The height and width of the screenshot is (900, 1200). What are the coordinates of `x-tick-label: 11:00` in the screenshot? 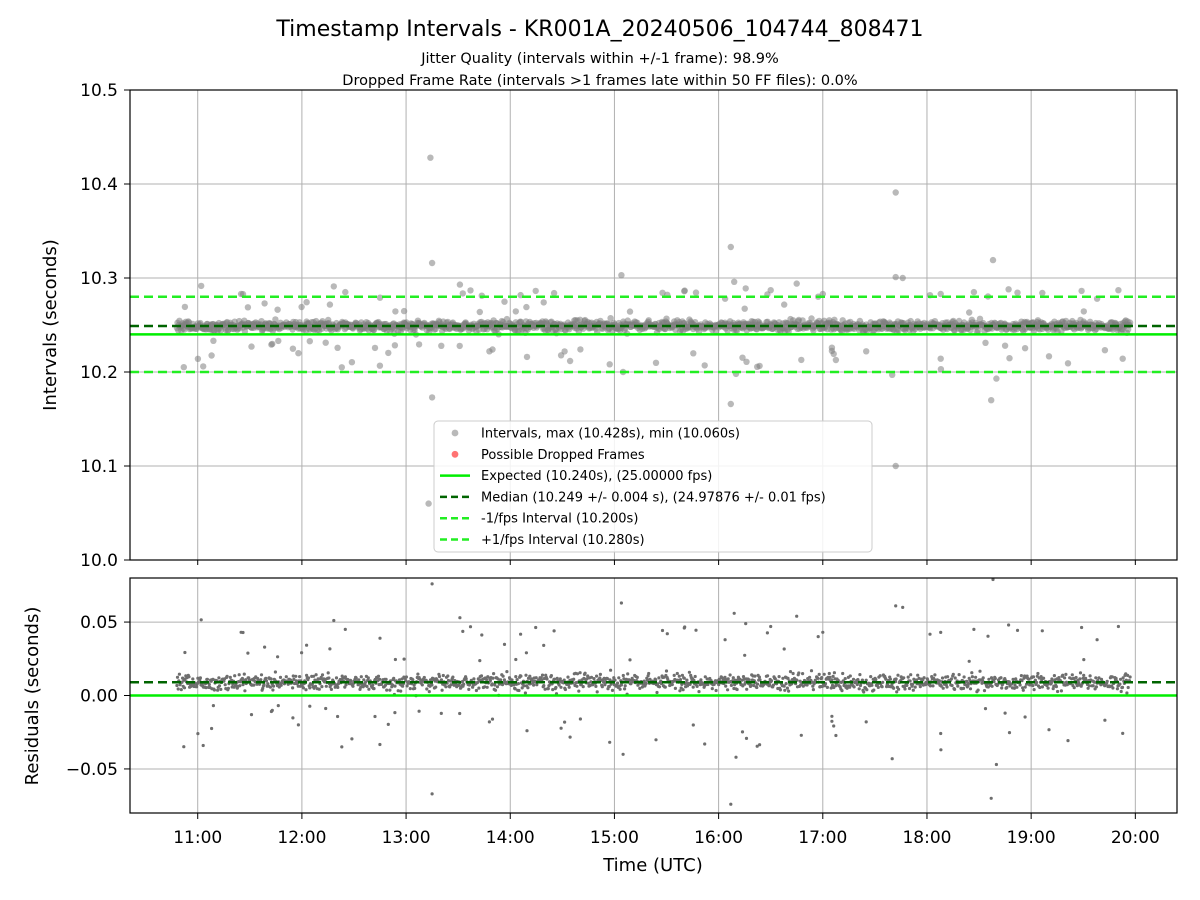 It's located at (197, 838).